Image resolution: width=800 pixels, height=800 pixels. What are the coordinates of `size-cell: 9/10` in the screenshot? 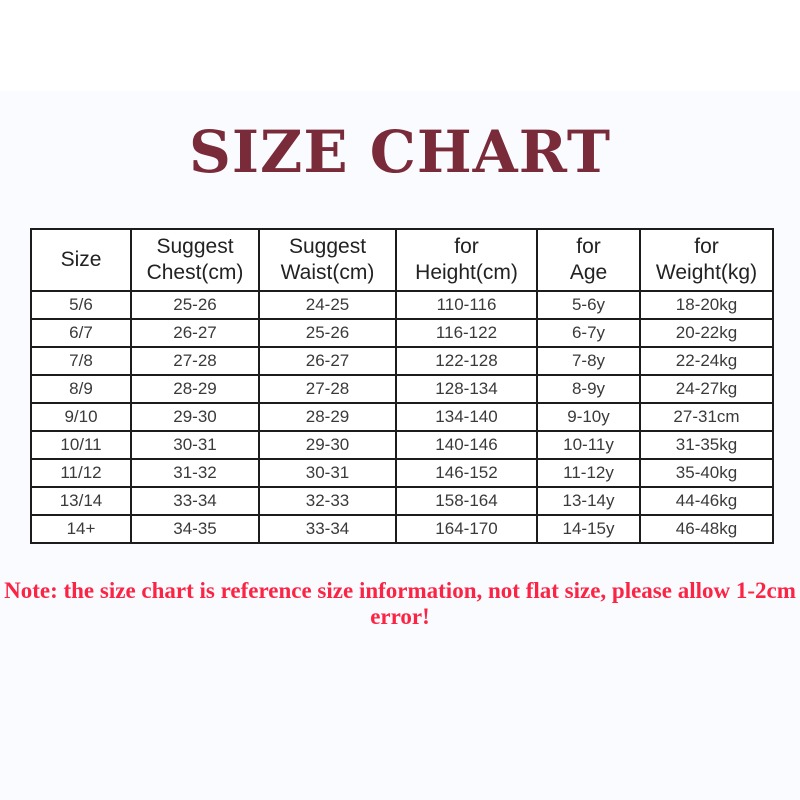 It's located at (81, 417).